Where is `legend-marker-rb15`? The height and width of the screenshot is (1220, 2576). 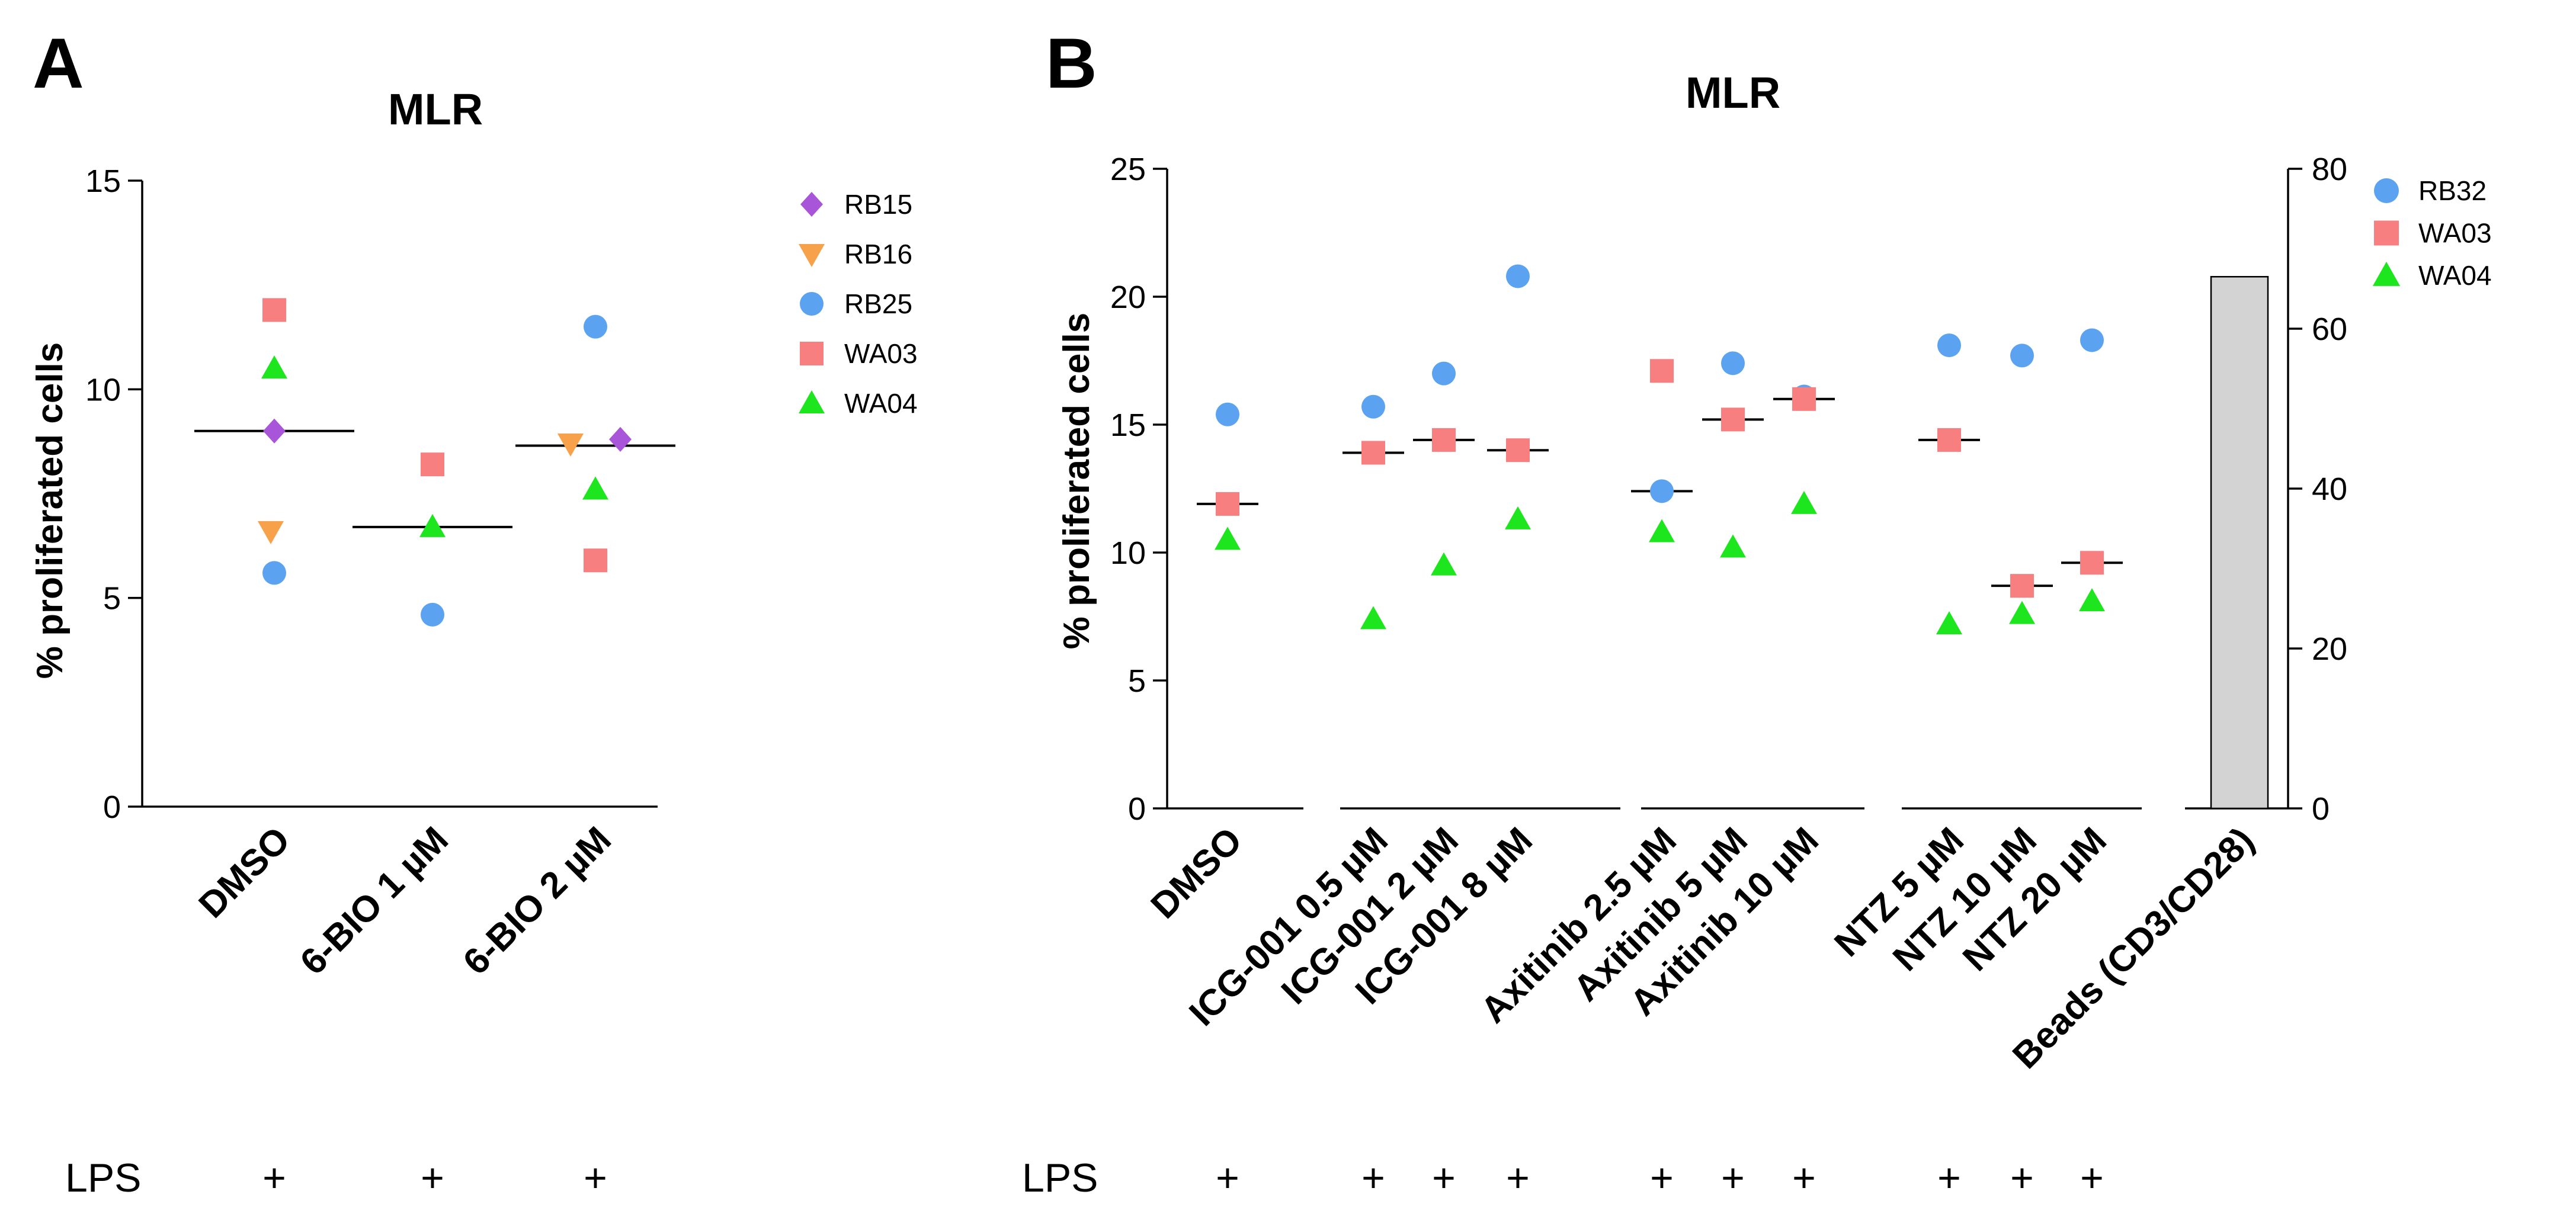 legend-marker-rb15 is located at coordinates (812, 204).